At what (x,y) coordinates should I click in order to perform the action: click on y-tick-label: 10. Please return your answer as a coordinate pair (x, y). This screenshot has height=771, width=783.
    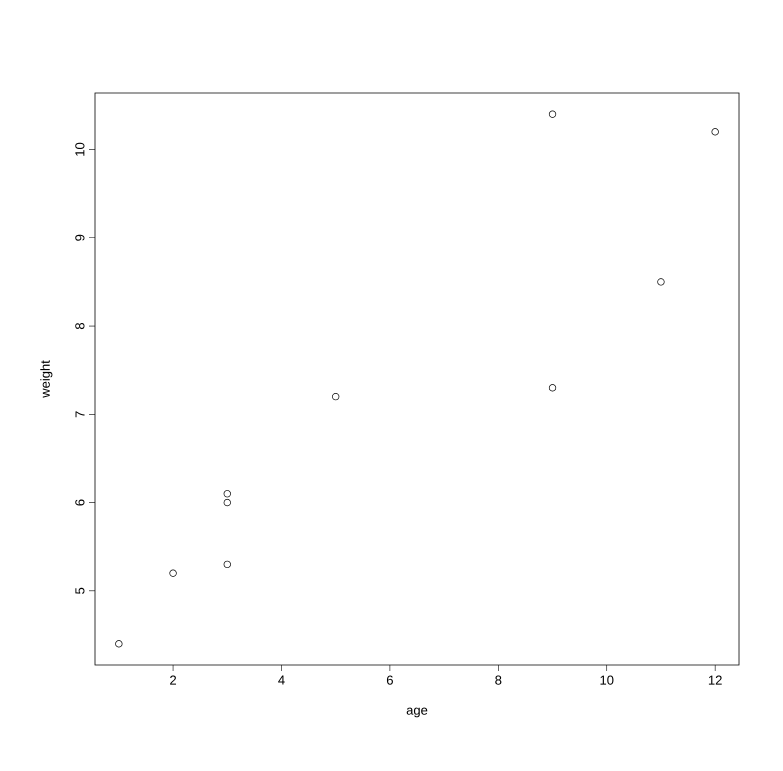
    Looking at the image, I should click on (79, 149).